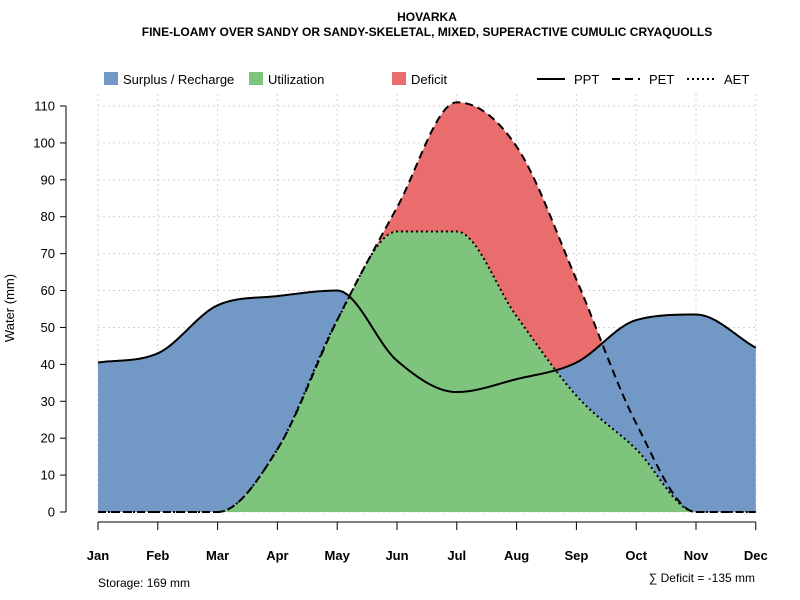 Image resolution: width=800 pixels, height=600 pixels. What do you see at coordinates (277, 555) in the screenshot?
I see `x-tick-label: Apr` at bounding box center [277, 555].